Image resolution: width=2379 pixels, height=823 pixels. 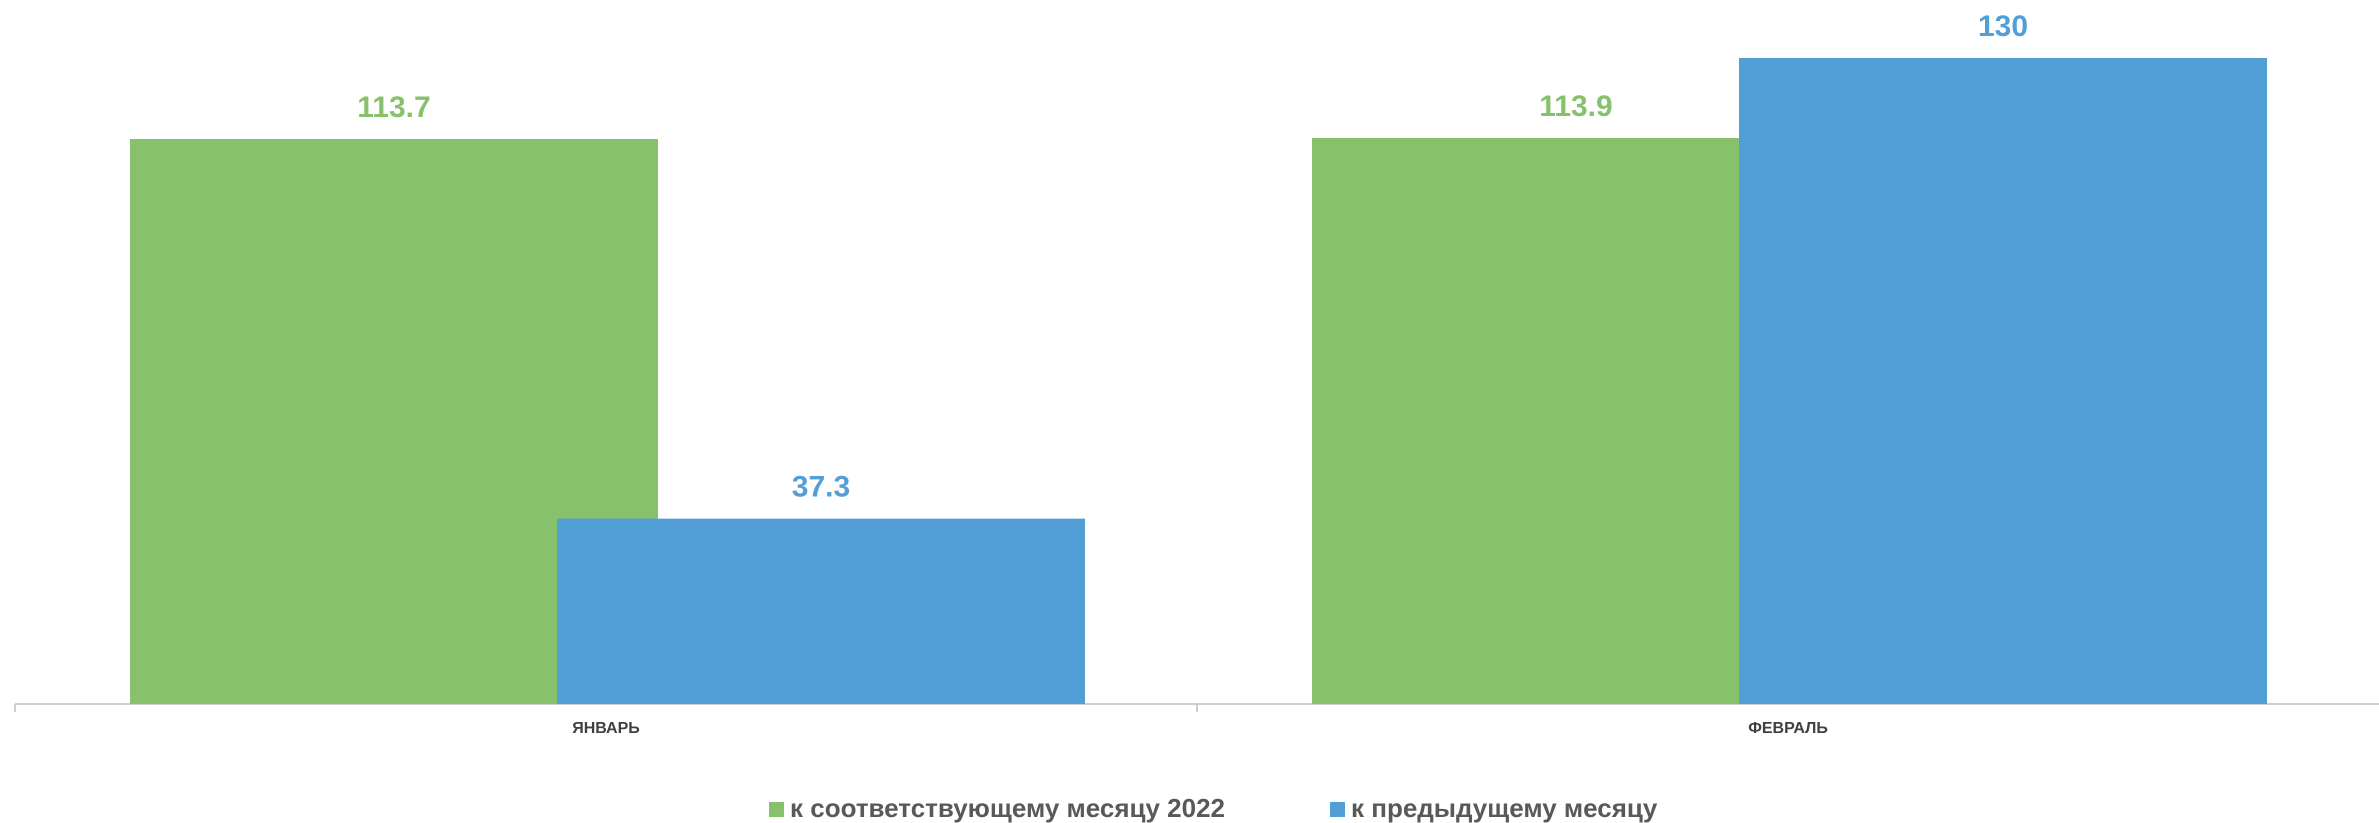 I want to click on x-tick-label: ЯНВАРЬ, so click(x=606, y=728).